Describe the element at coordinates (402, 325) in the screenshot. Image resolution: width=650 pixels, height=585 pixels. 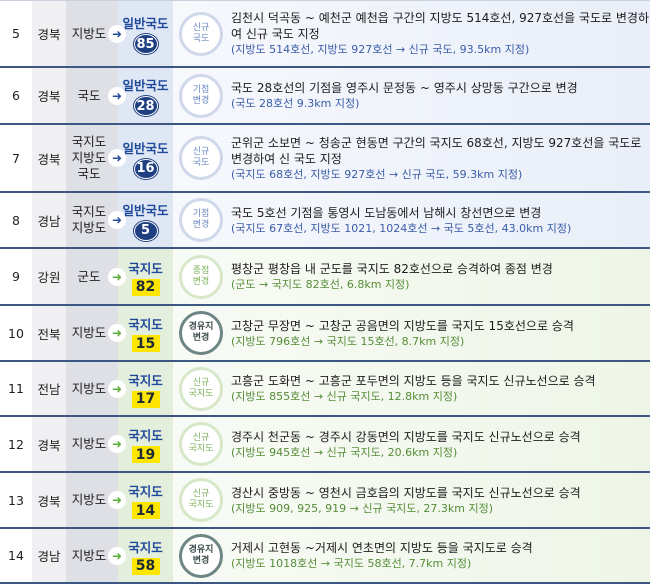
I see `description-main: 고창군 무장면 ~ 고창군 공음면의 지방도를 국지도 15호선으로 승격` at that location.